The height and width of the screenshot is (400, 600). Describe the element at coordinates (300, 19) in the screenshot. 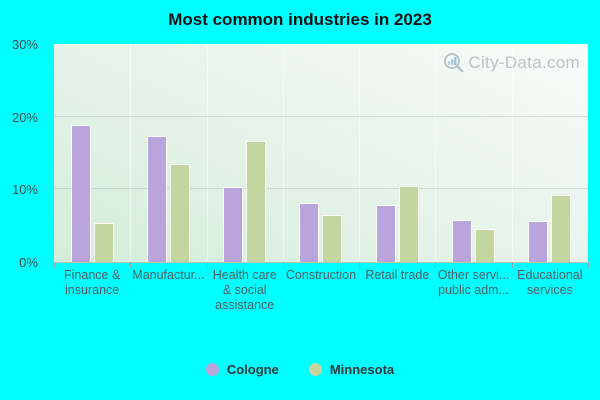

I see `chart-title: Most common industries in 2023` at that location.